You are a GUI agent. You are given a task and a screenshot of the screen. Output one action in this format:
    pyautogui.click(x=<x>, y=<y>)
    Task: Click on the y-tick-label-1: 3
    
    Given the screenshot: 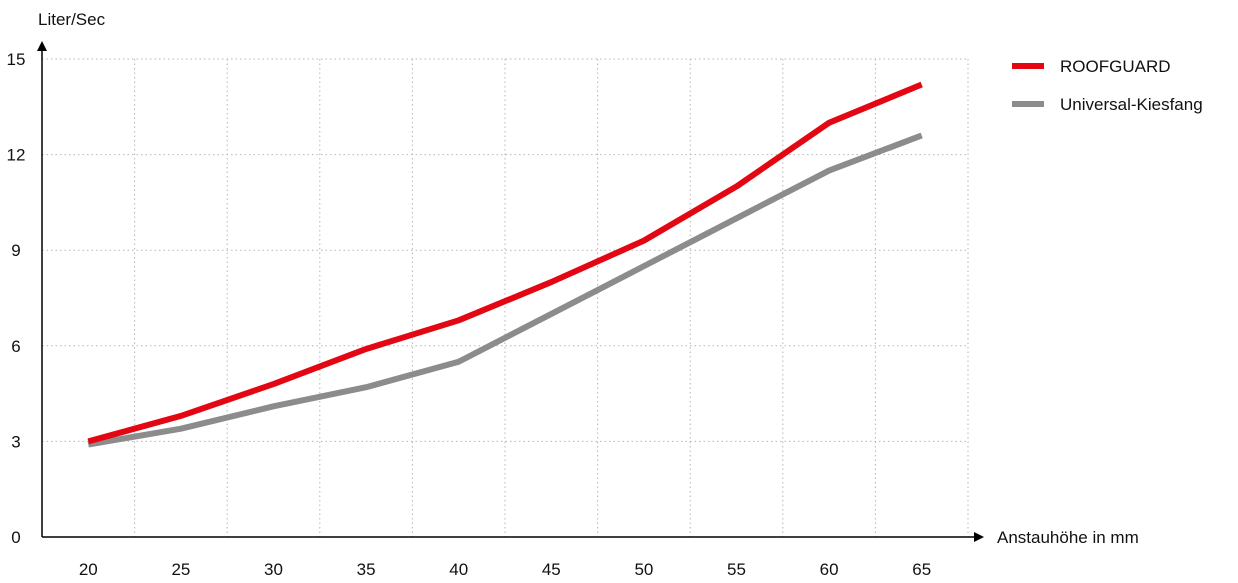 What is the action you would take?
    pyautogui.click(x=15, y=441)
    